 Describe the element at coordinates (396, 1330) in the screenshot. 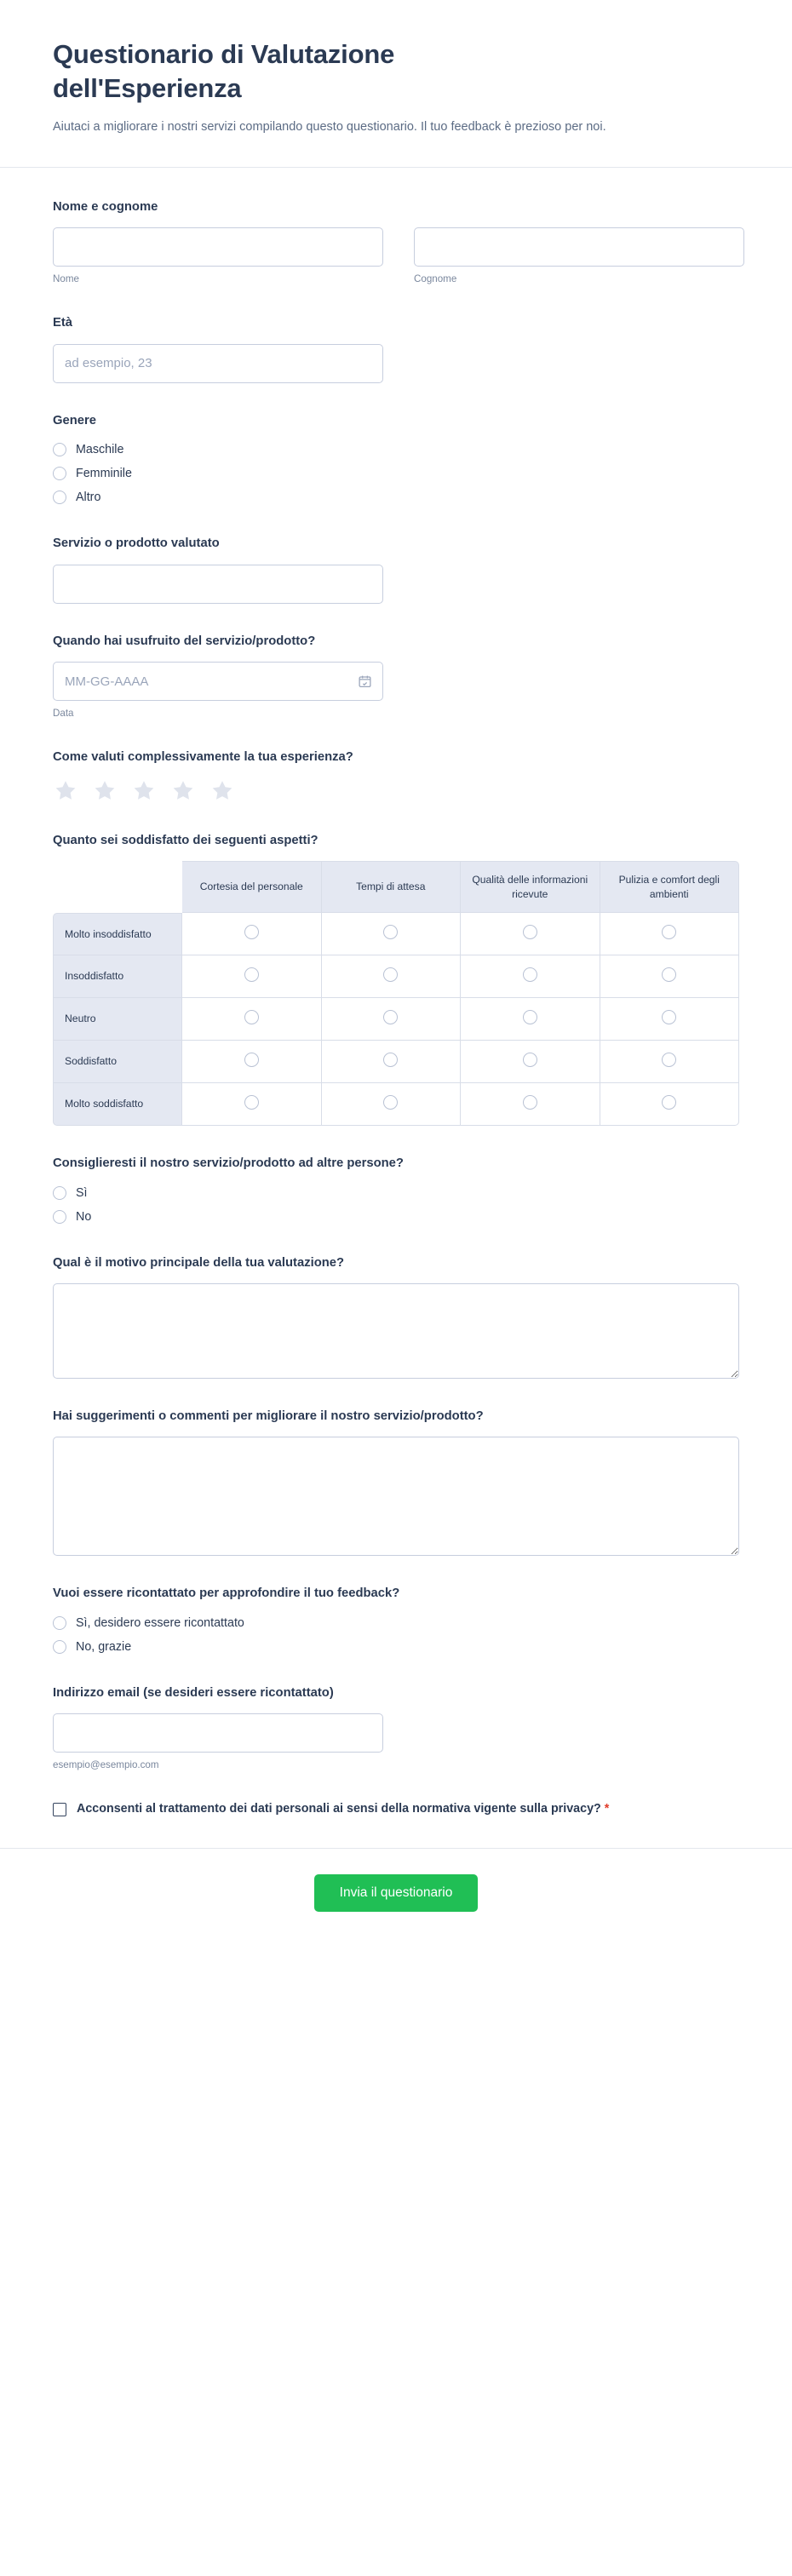

I see `reason-textarea` at that location.